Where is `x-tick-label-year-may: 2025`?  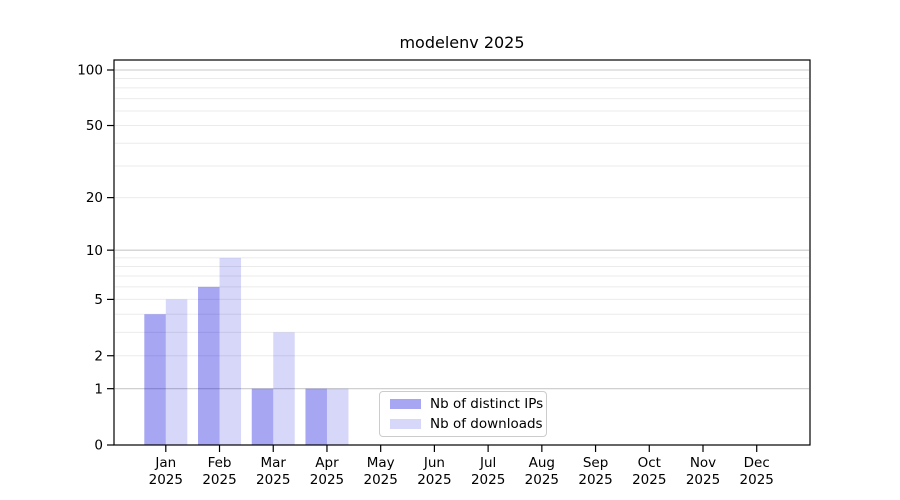
x-tick-label-year-may: 2025 is located at coordinates (381, 480).